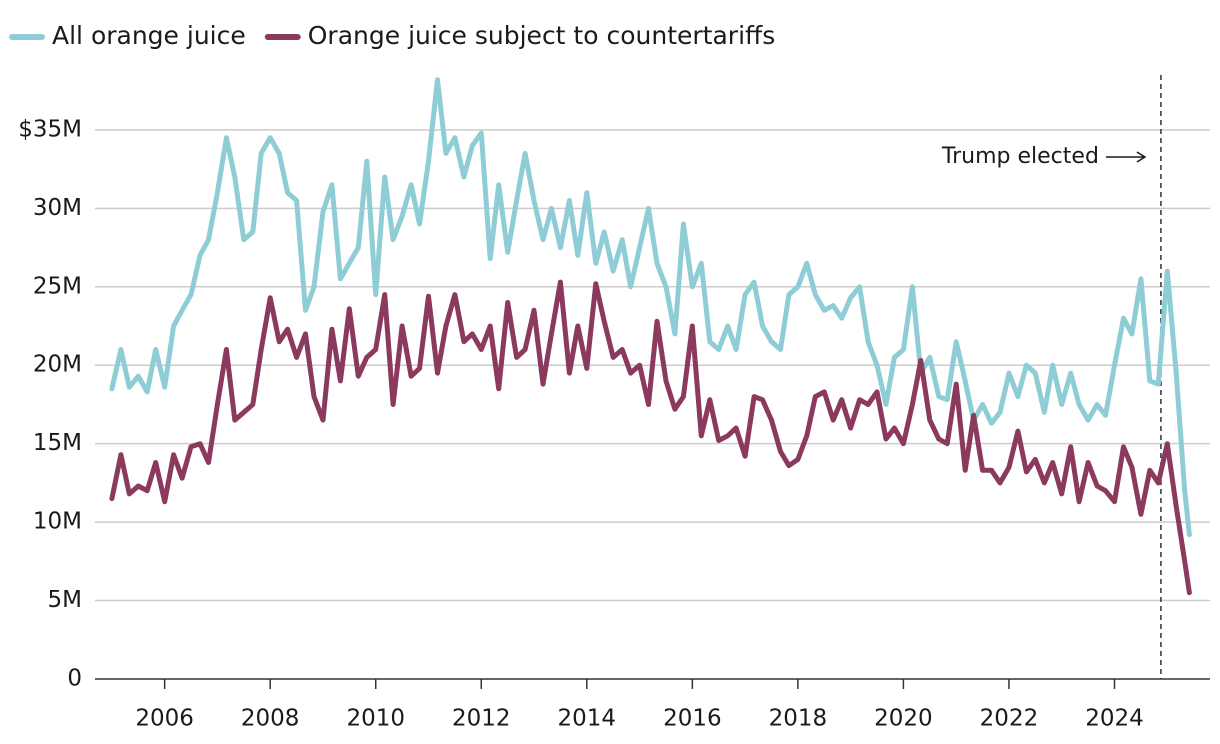 This screenshot has height=744, width=1220. Describe the element at coordinates (692, 719) in the screenshot. I see `x-tick-label: 2016` at that location.